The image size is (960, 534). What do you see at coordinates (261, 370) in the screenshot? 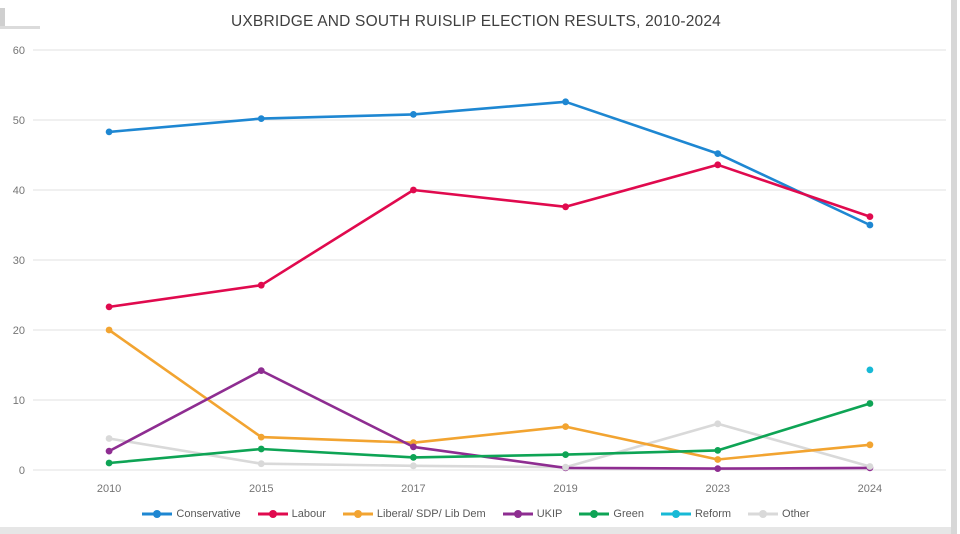
I see `point-ukip-2015` at bounding box center [261, 370].